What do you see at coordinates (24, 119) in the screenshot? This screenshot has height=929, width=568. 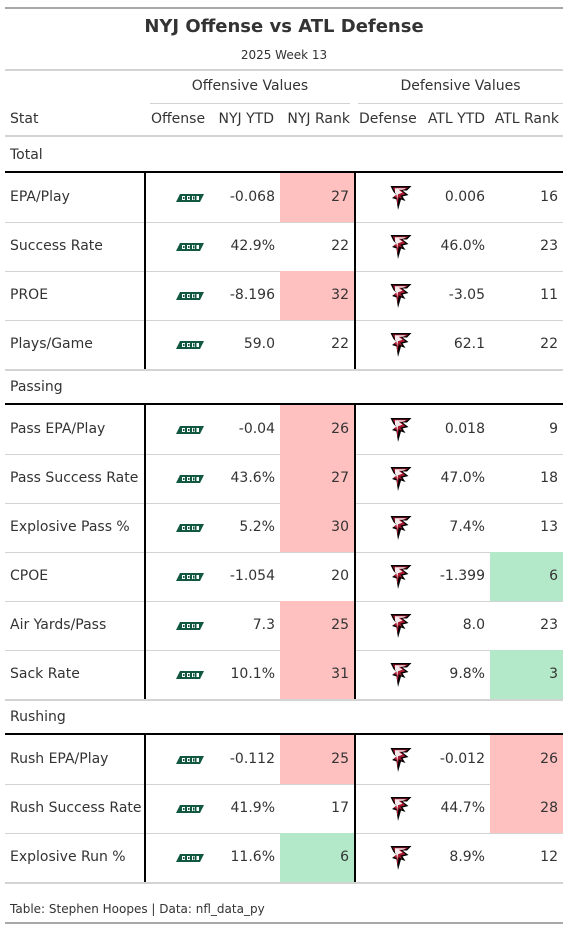 I see `col-header-stat: Stat` at bounding box center [24, 119].